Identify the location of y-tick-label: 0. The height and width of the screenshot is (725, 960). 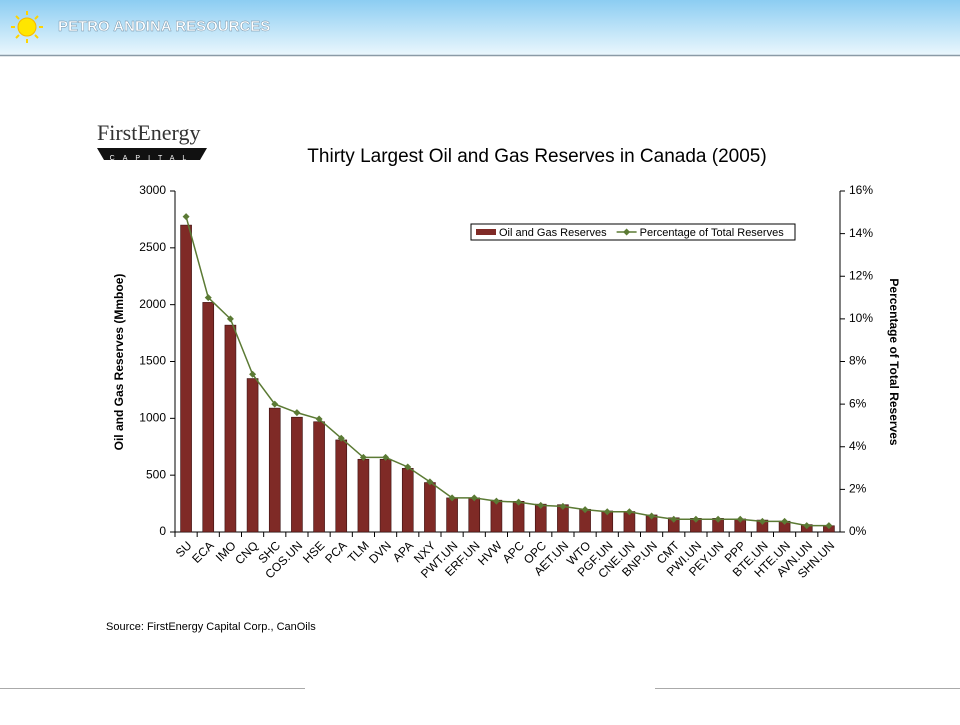
(162, 531).